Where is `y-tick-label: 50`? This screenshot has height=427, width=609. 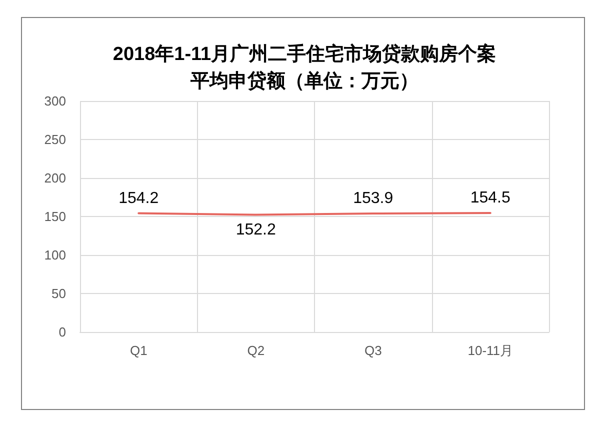 y-tick-label: 50 is located at coordinates (59, 293).